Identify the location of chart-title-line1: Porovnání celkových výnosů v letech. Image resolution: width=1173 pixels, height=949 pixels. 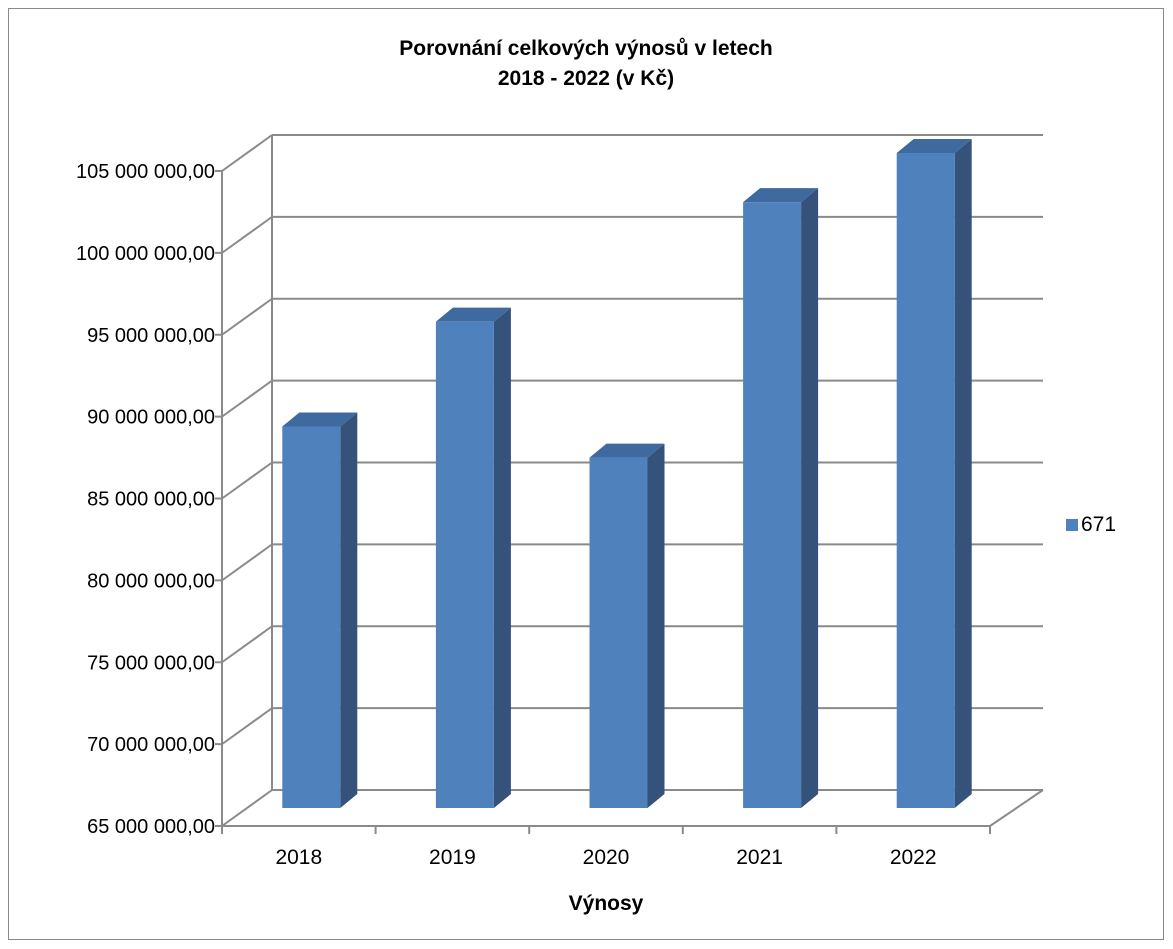
(586, 48).